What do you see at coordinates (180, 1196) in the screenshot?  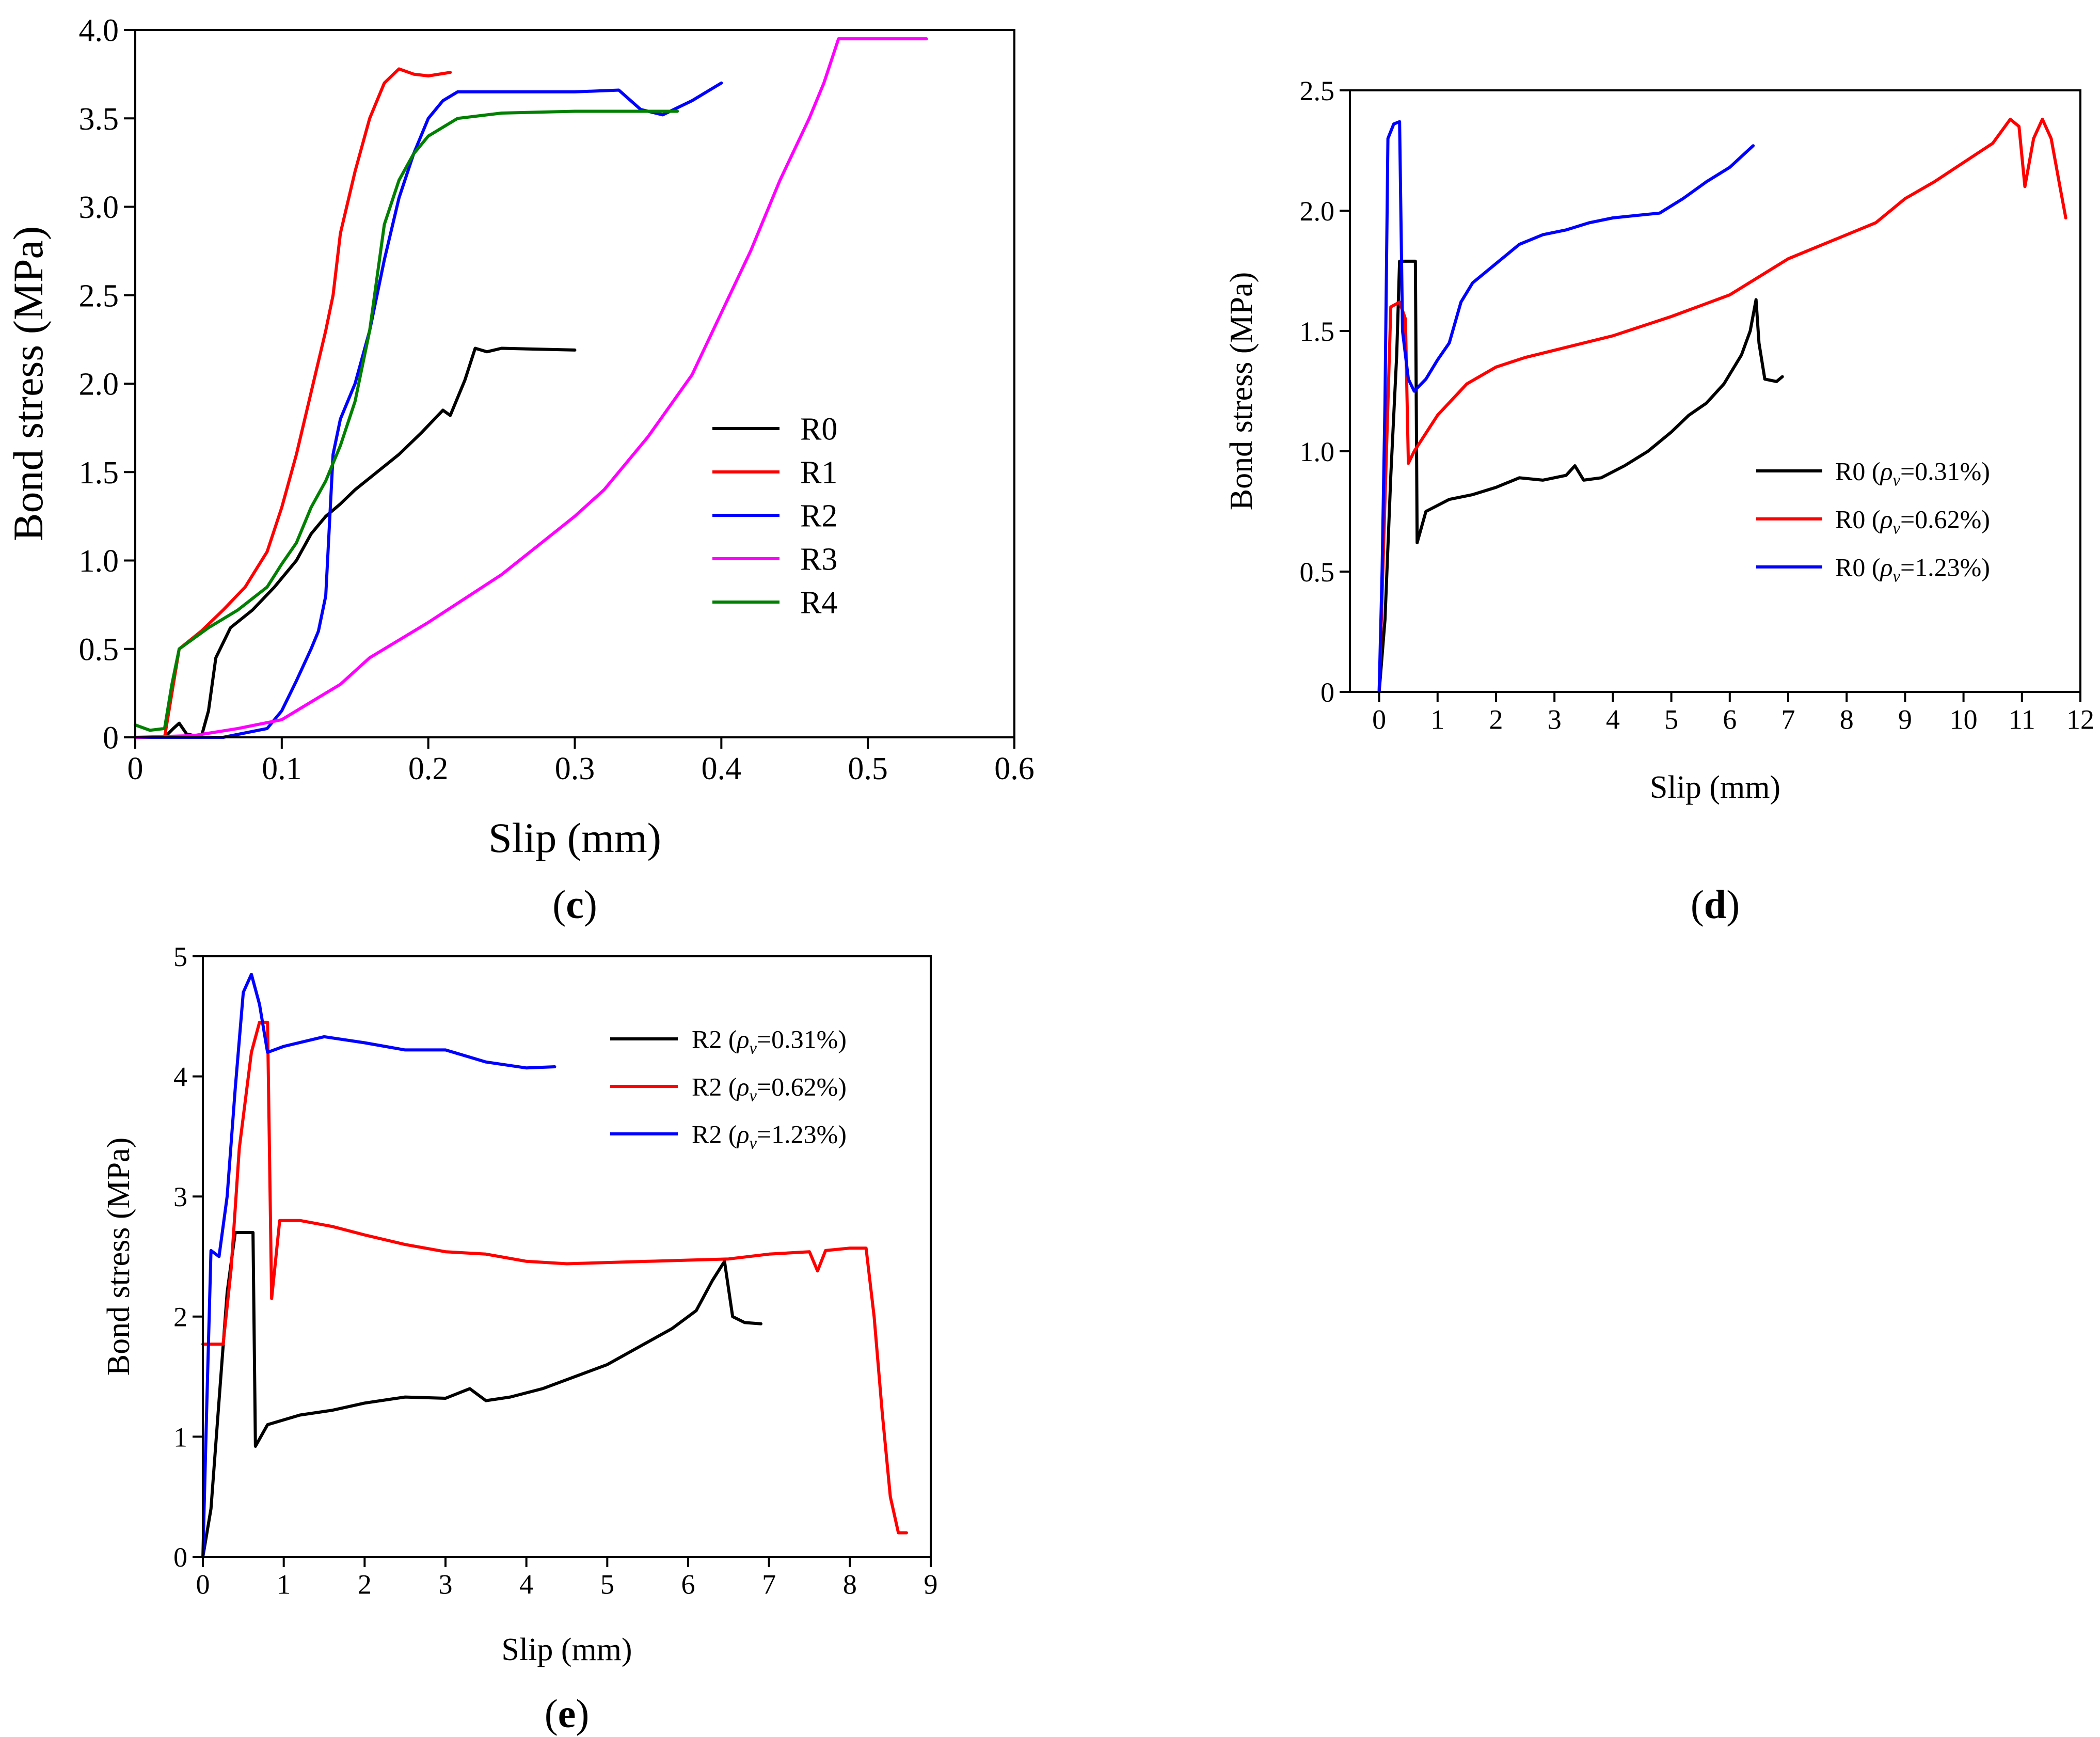 I see `y-tick-label: 3` at bounding box center [180, 1196].